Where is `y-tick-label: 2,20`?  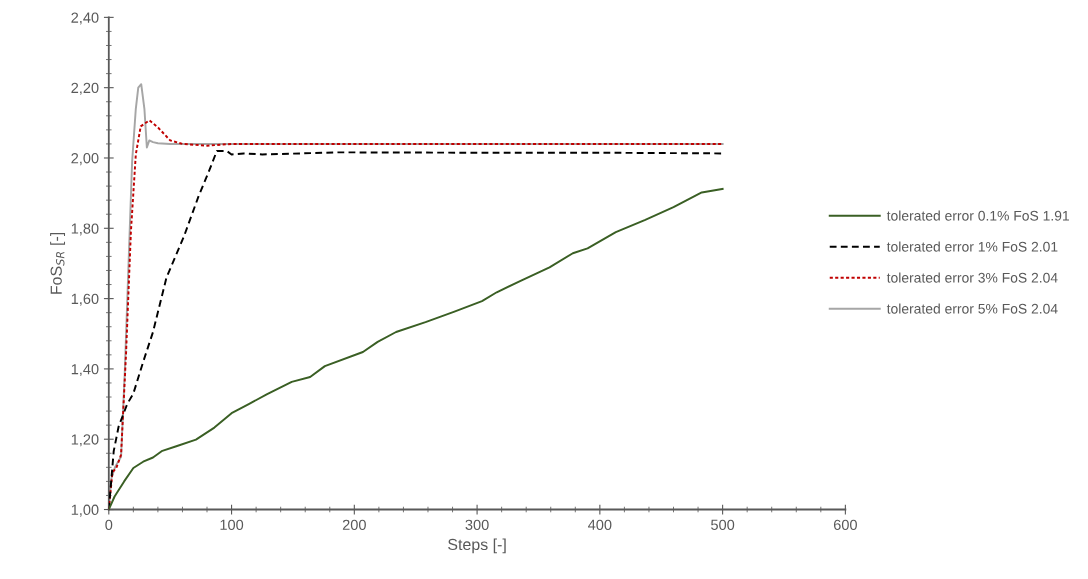
y-tick-label: 2,20 is located at coordinates (85, 88).